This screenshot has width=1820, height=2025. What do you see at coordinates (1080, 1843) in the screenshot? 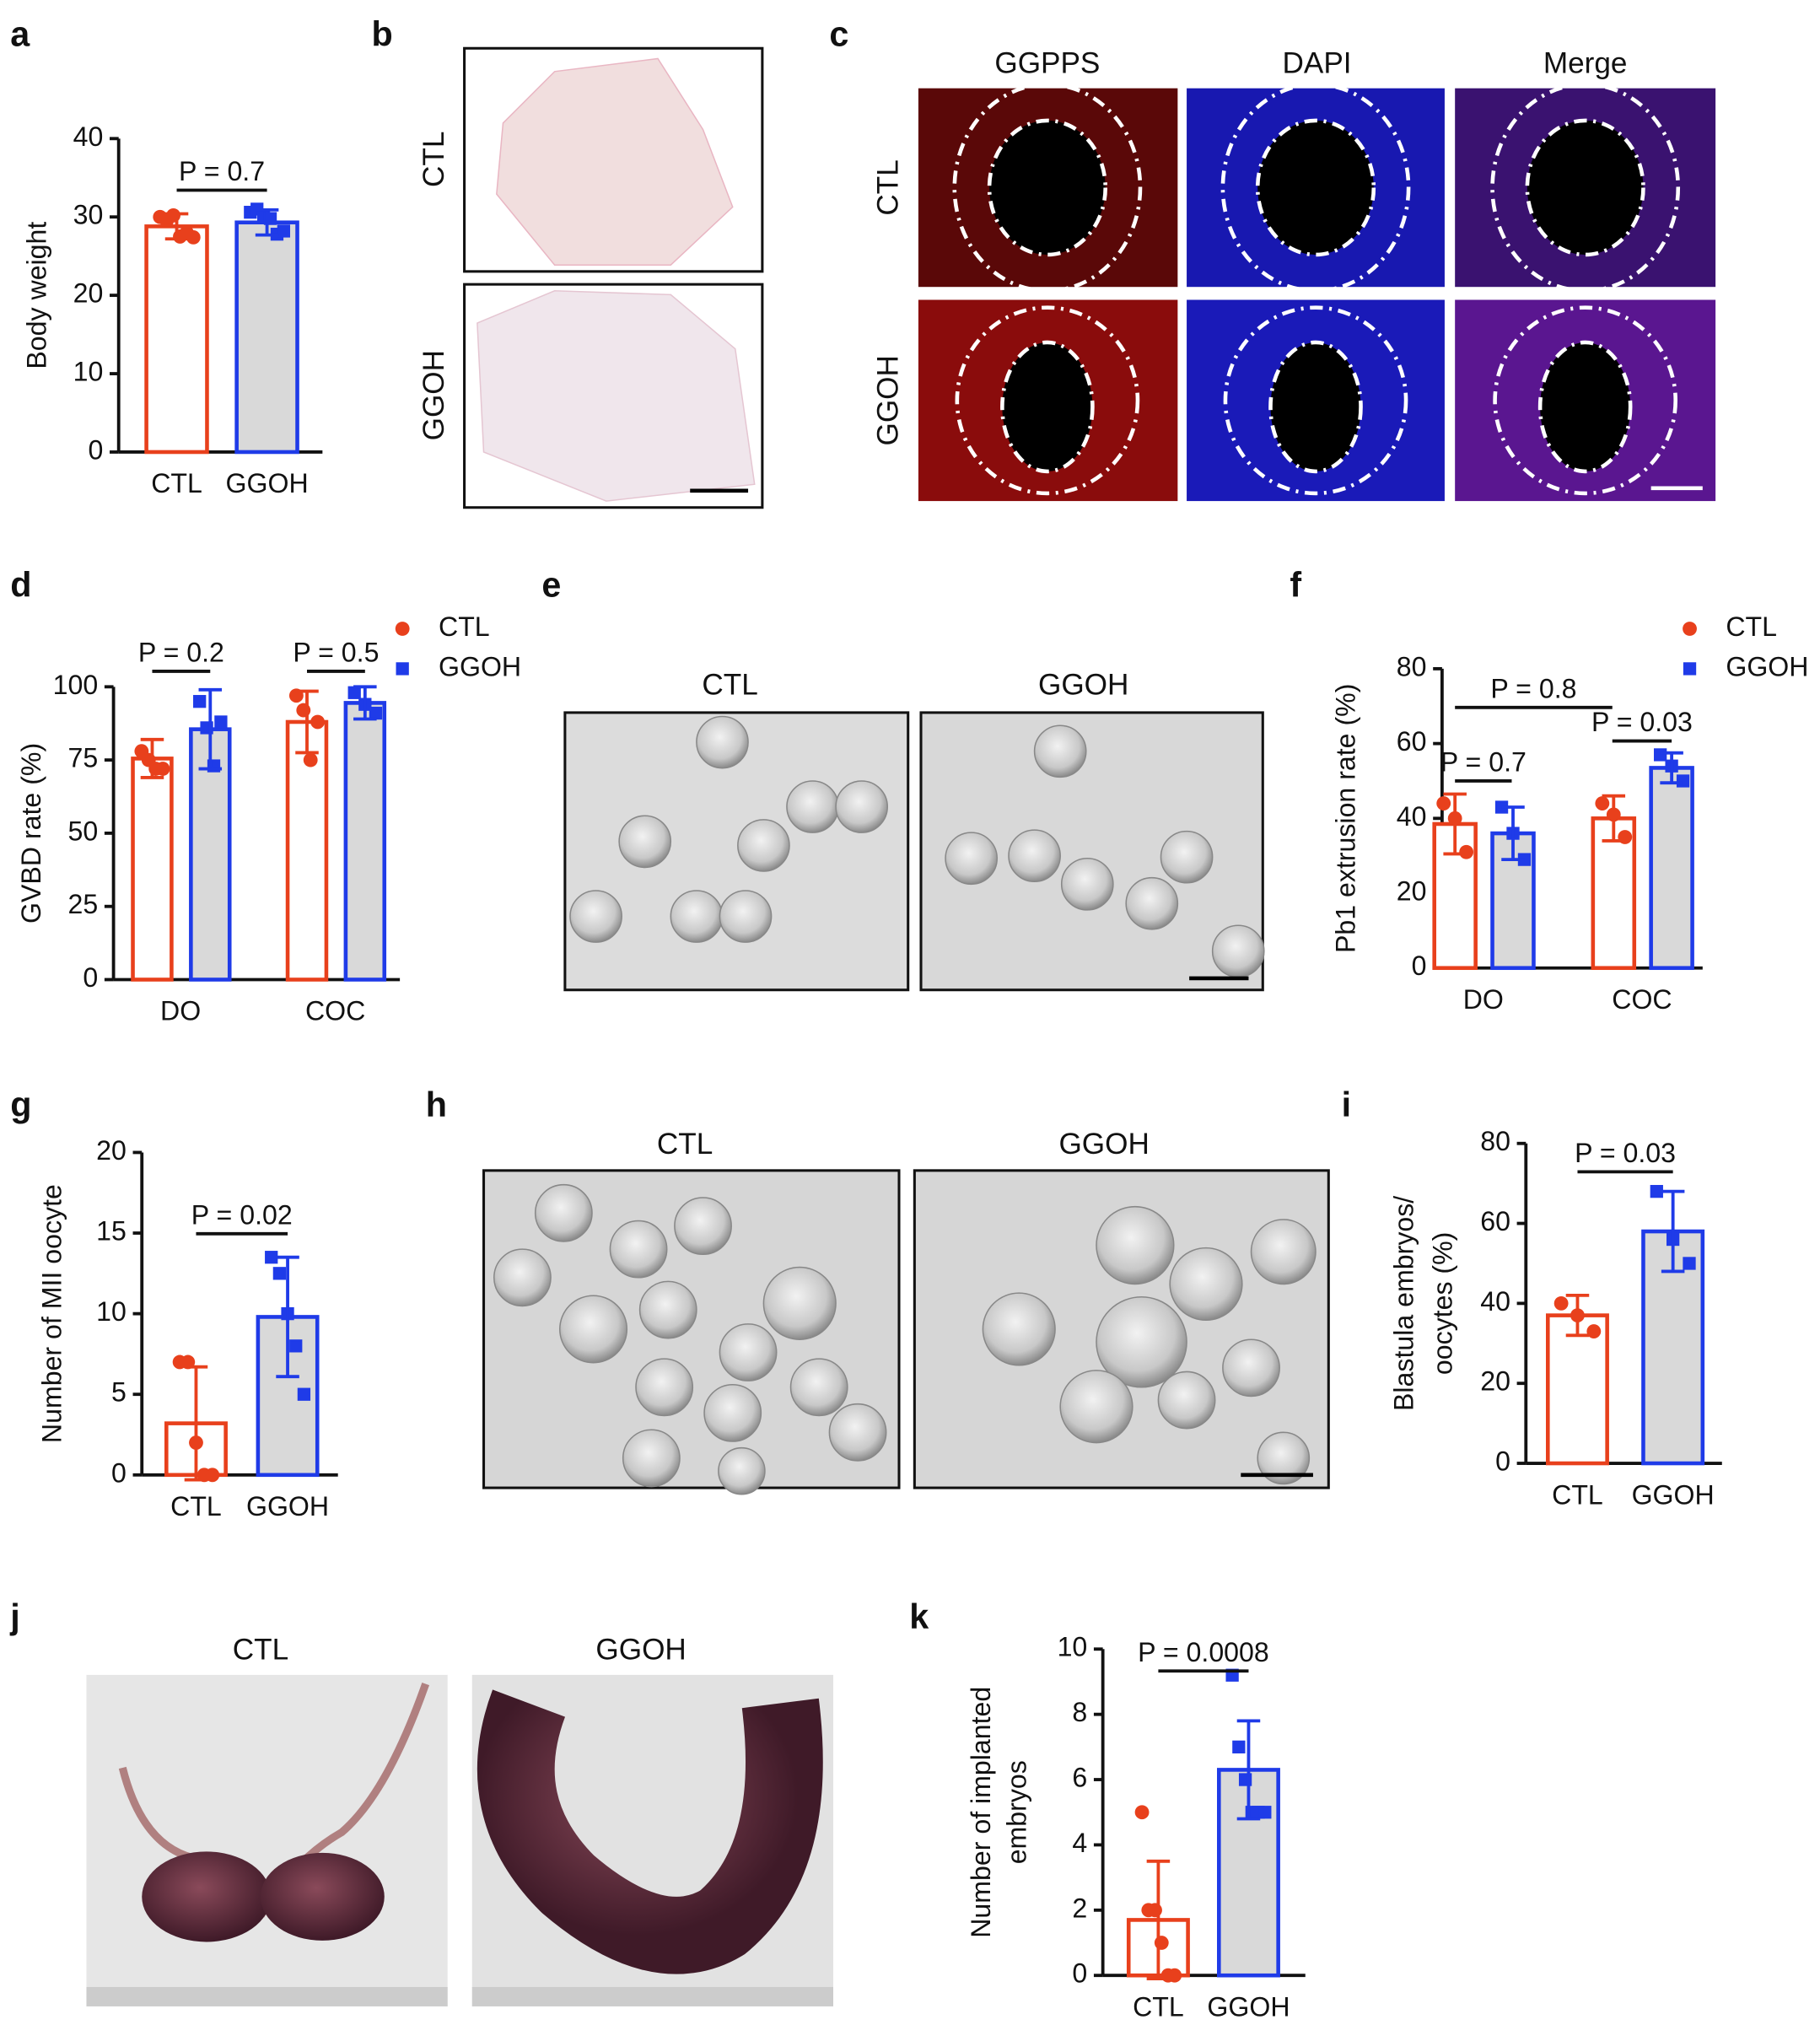
I see `y-tick-label: 4` at bounding box center [1080, 1843].